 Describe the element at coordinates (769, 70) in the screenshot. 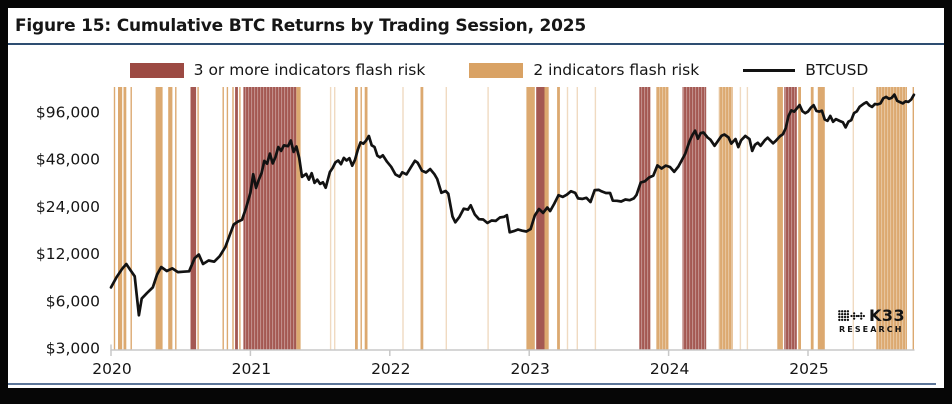

I see `btcusd-line-swatch` at that location.